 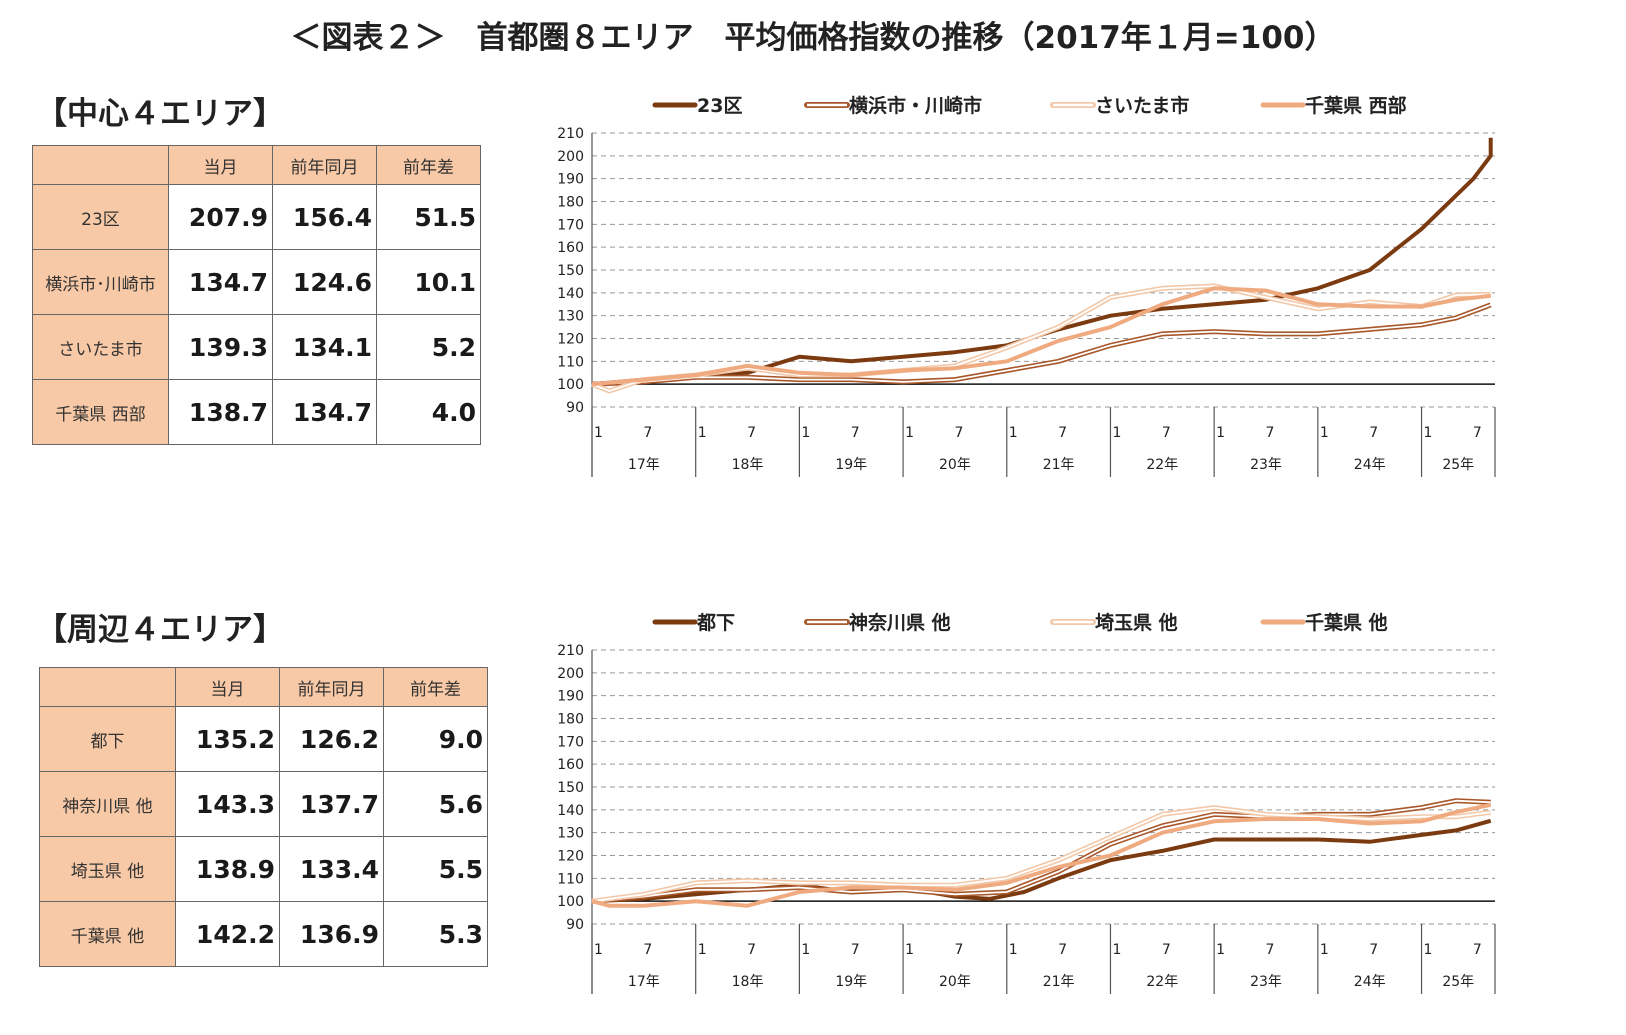 I want to click on table-row: 神奈川県 他 143.3 137.7 5.6, so click(x=263, y=804).